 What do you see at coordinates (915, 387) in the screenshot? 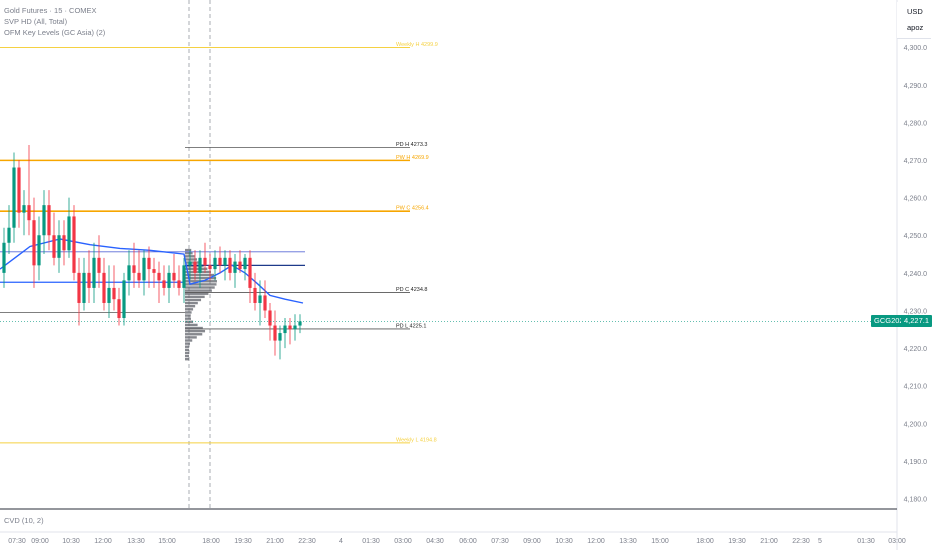
I see `price-axis-label: 4,210.0` at bounding box center [915, 387].